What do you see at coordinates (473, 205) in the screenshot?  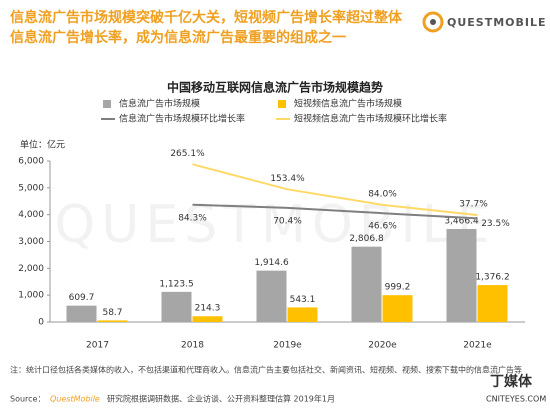 I see `line-value-label: 37.7%` at bounding box center [473, 205].